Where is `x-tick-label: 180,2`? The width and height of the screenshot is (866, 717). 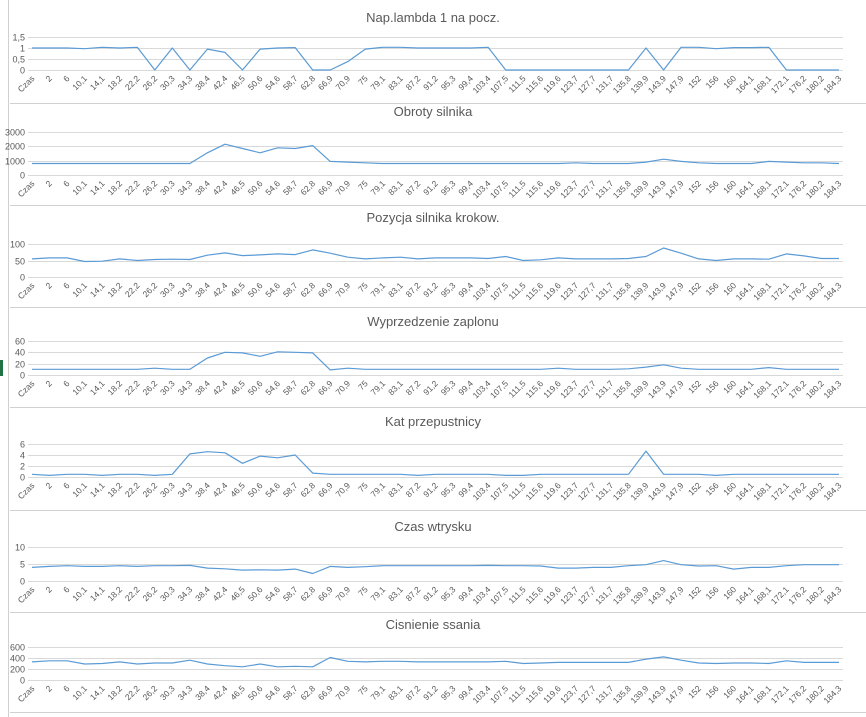 x-tick-label: 180,2 is located at coordinates (815, 694).